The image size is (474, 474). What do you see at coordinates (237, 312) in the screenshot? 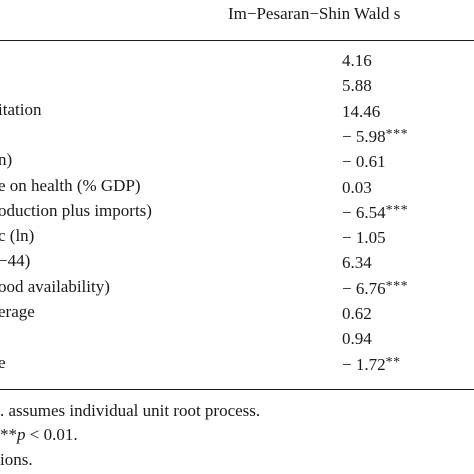
I see `table-row: erage 0.62` at bounding box center [237, 312].